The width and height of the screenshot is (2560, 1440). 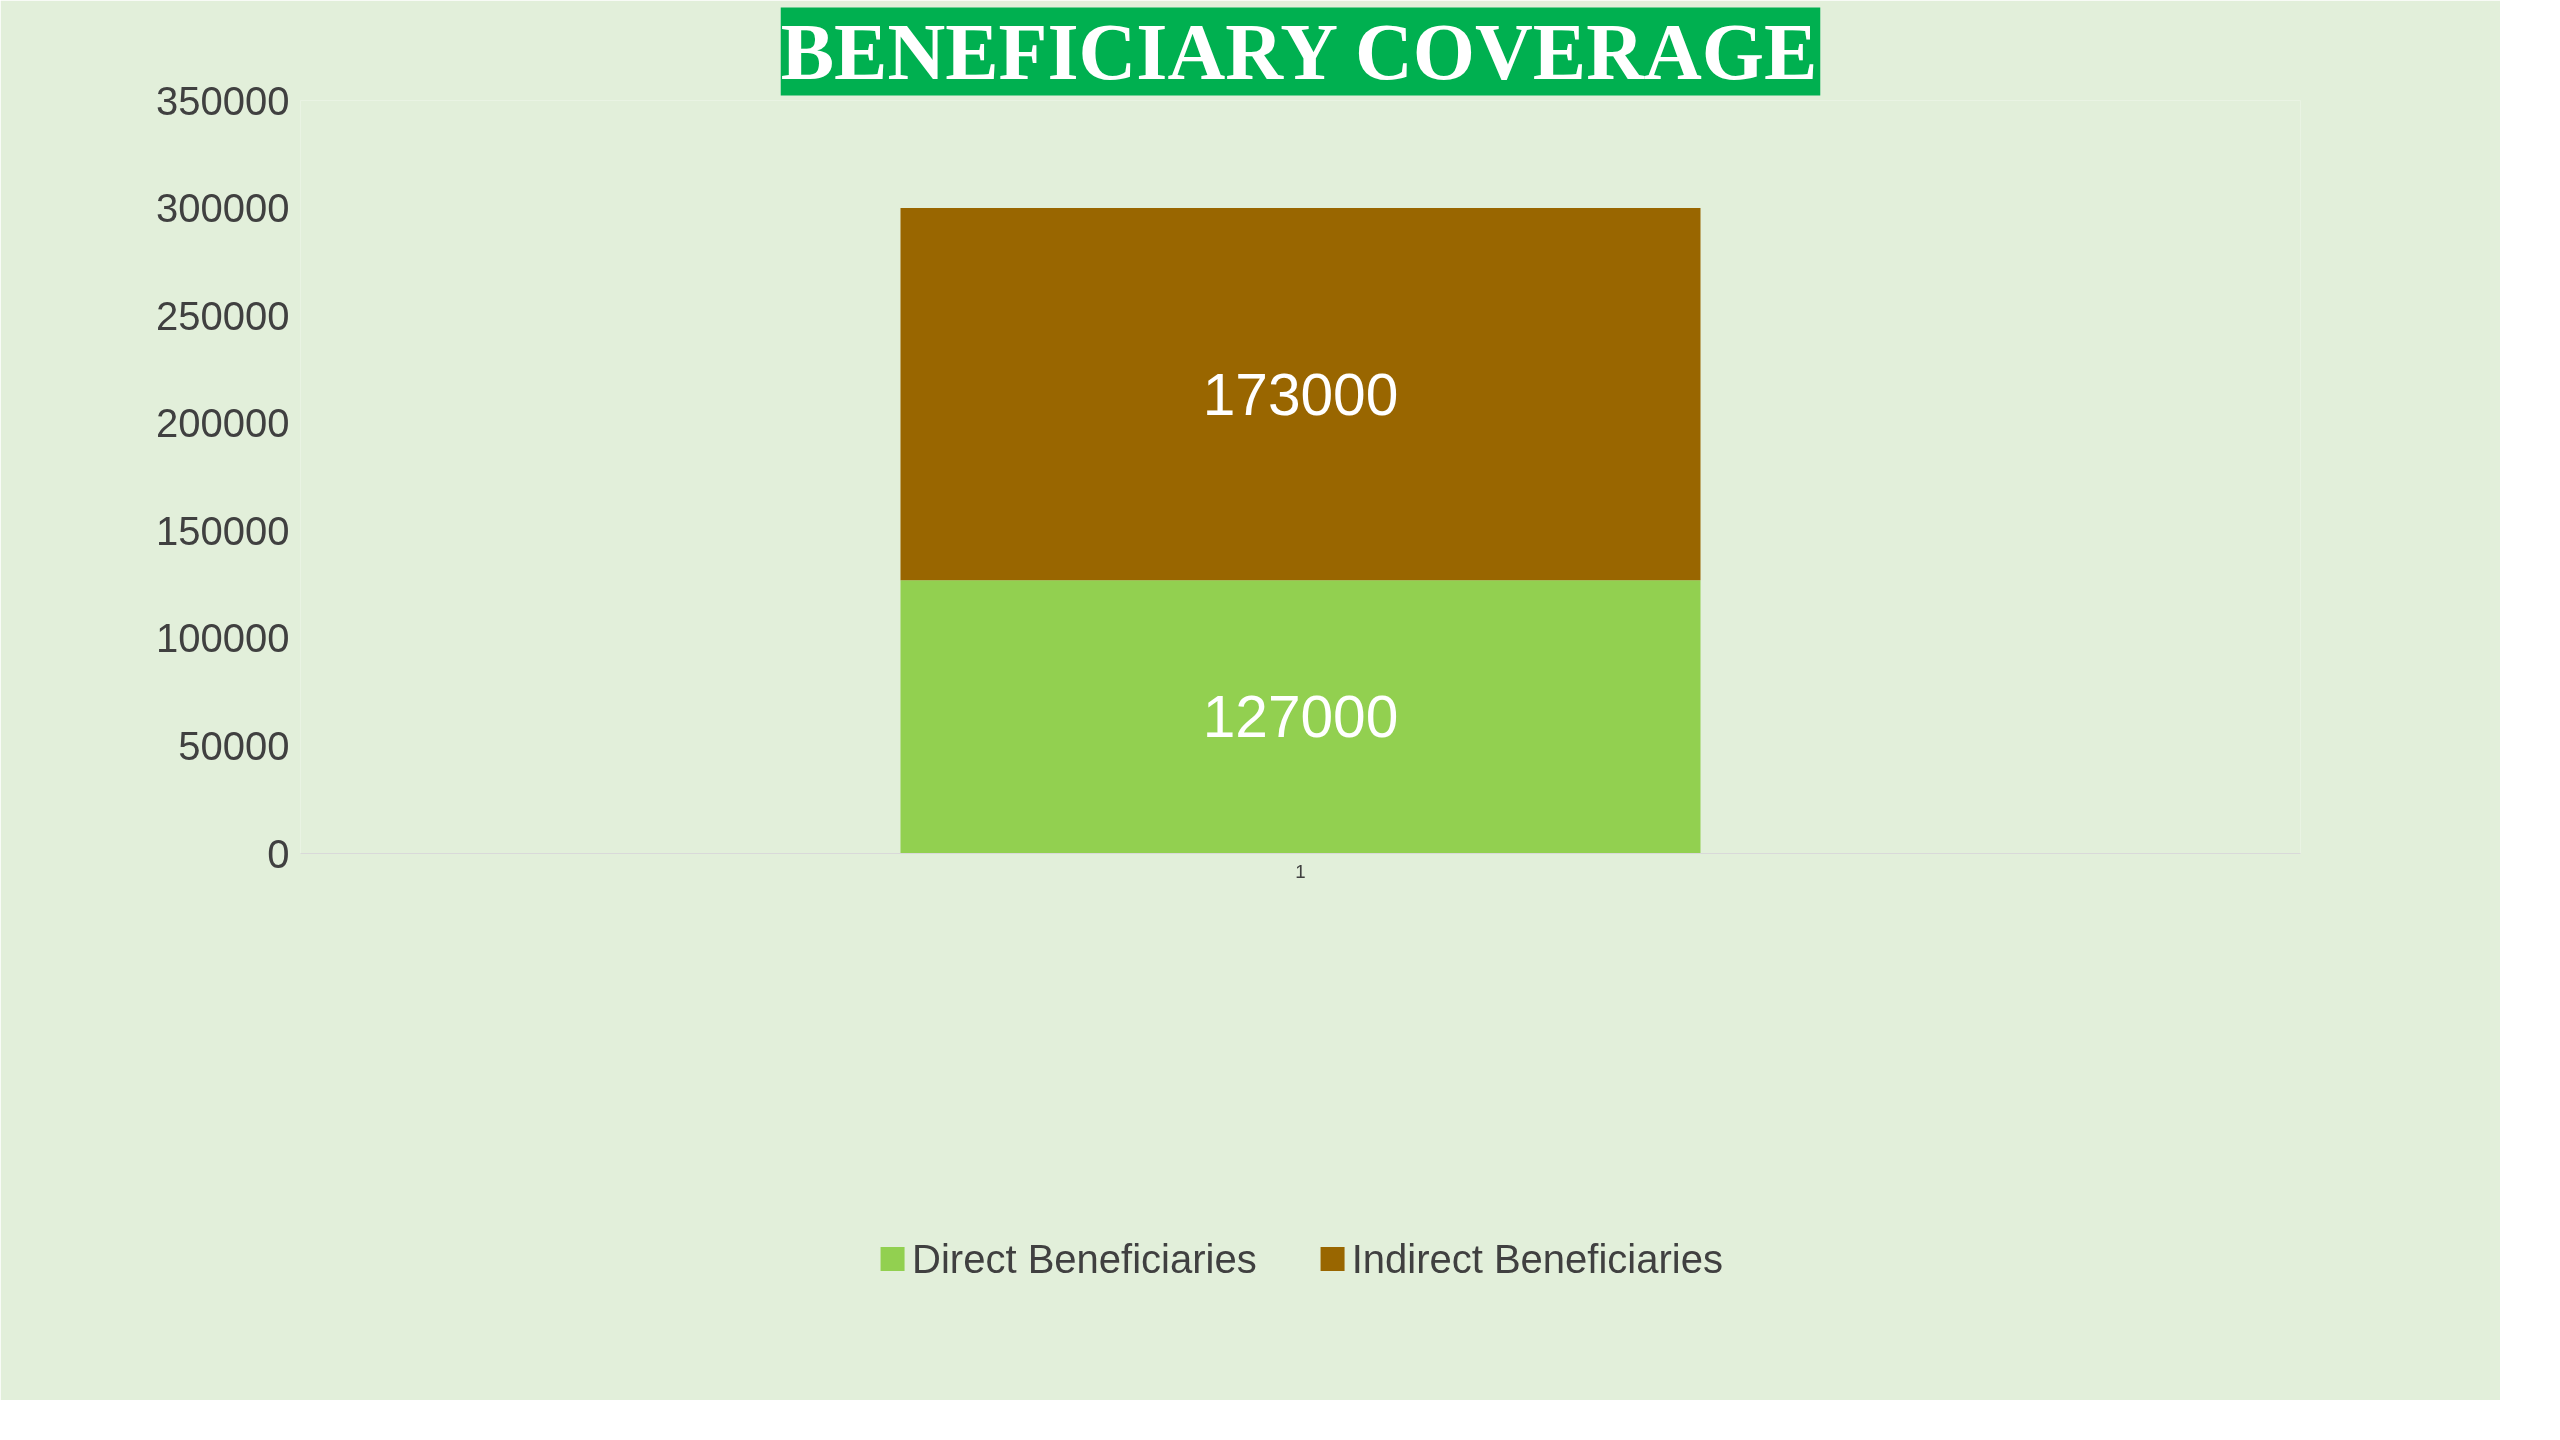 I want to click on y-tick-label: 0, so click(x=278, y=853).